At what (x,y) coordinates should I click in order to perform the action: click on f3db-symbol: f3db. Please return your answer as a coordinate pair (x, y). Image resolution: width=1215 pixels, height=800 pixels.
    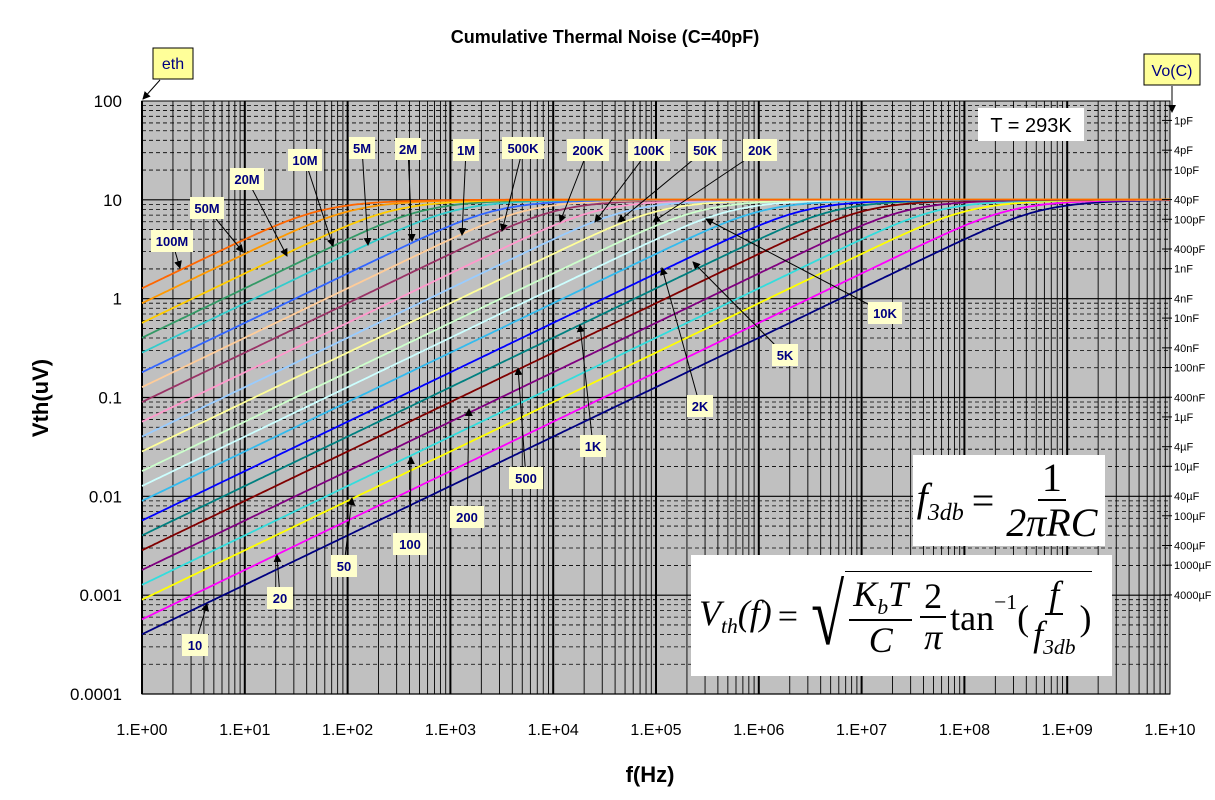
    Looking at the image, I should click on (940, 500).